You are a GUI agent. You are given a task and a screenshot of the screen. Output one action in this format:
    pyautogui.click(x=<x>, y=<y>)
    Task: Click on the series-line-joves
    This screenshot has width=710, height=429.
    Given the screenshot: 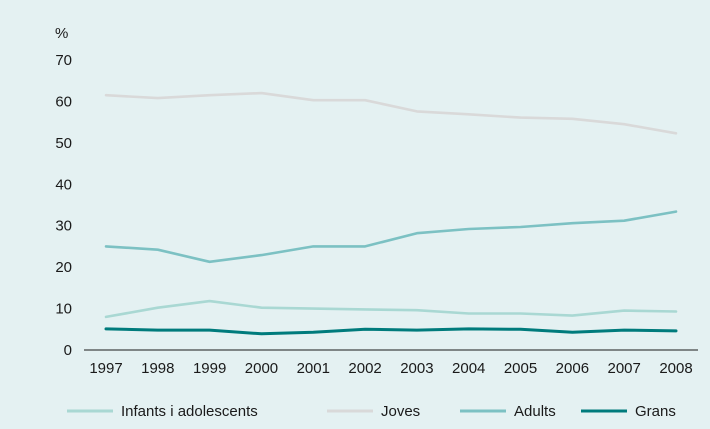 What is the action you would take?
    pyautogui.click(x=391, y=113)
    